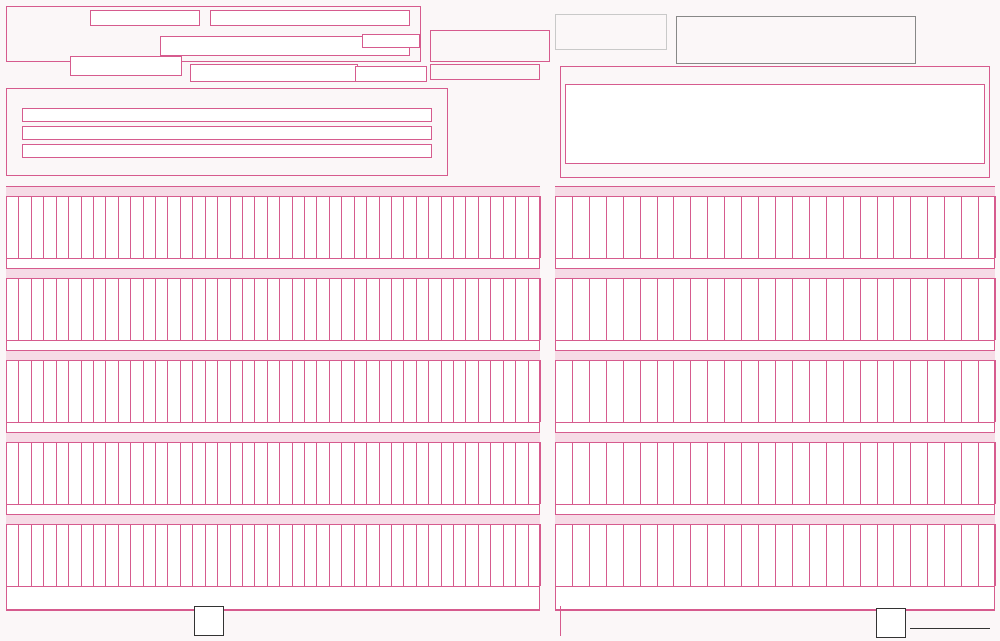 The image size is (1000, 641). I want to click on qr-code-left, so click(209, 621).